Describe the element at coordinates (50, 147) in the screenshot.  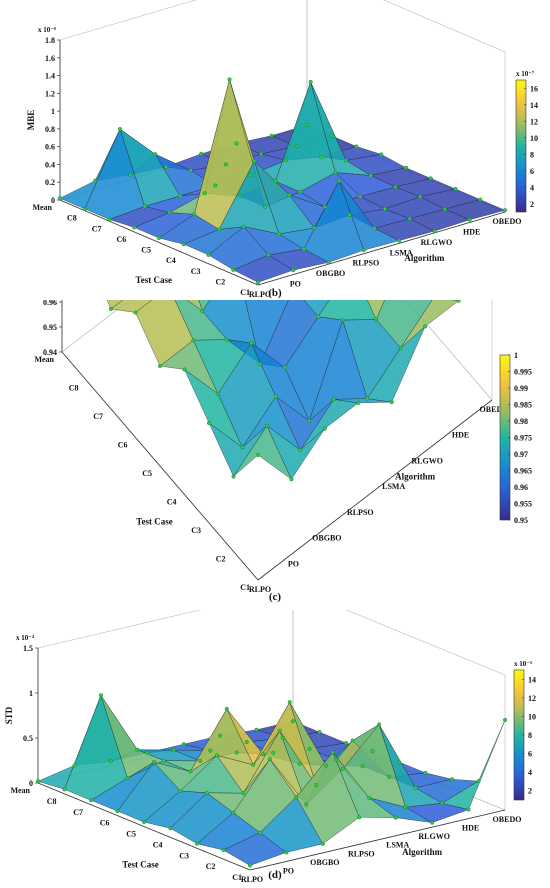
I see `z-tick-label: 0.6` at that location.